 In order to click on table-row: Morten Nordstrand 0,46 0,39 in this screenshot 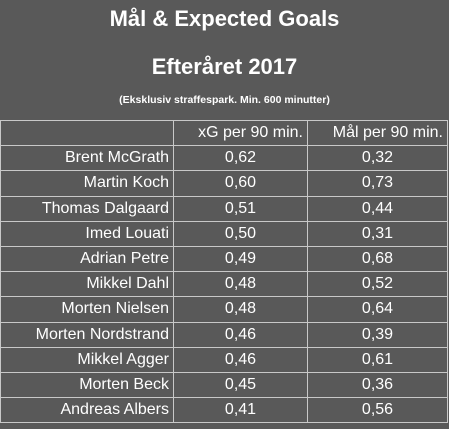, I will do `click(224, 334)`.